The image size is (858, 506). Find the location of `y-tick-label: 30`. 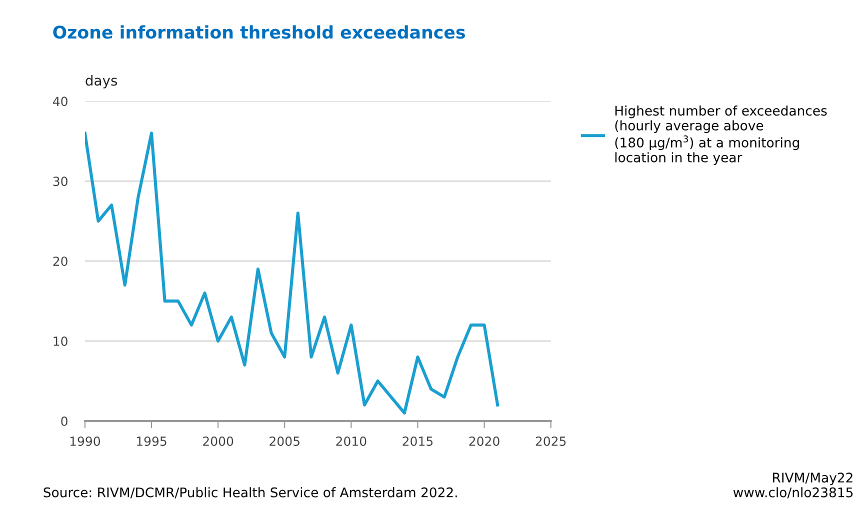

y-tick-label: 30 is located at coordinates (60, 181).